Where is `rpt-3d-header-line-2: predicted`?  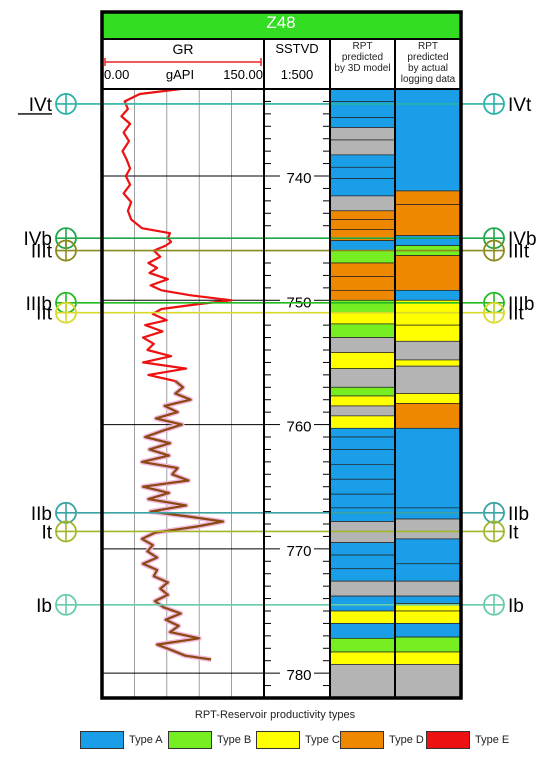 rpt-3d-header-line-2: predicted is located at coordinates (362, 57).